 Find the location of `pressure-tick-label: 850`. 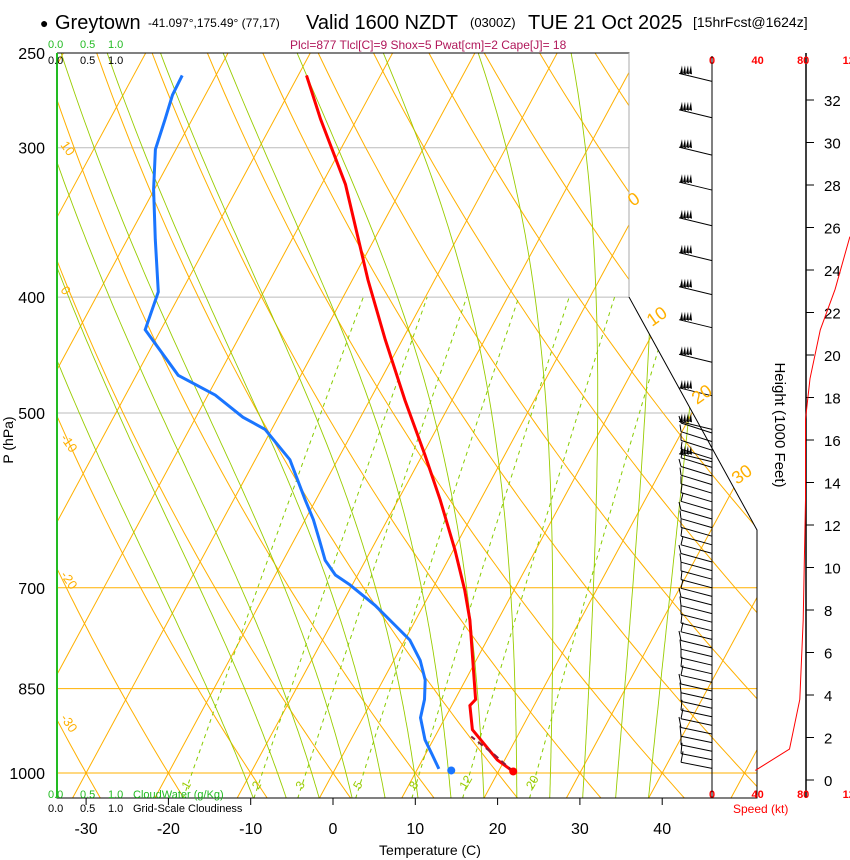

pressure-tick-label: 850 is located at coordinates (31, 690).